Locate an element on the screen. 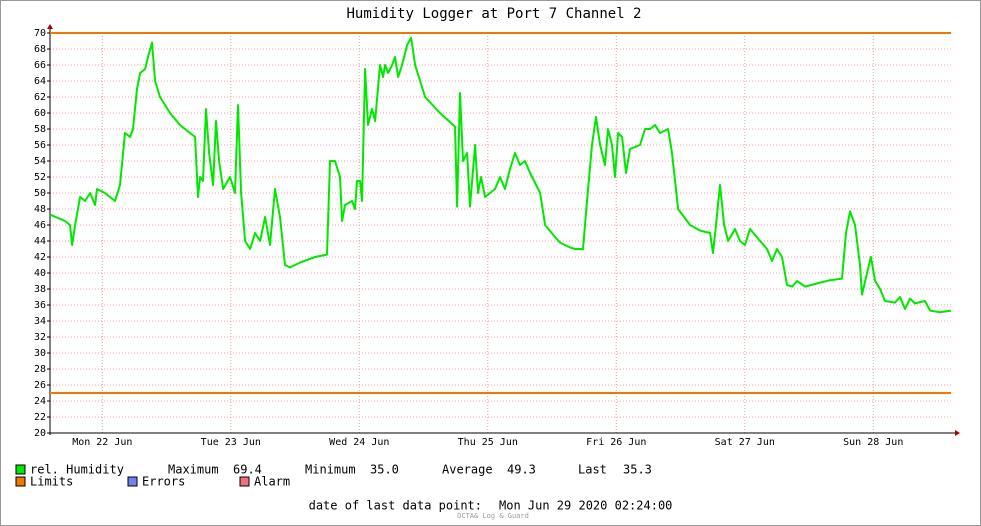 The image size is (981, 526). footer-label: date of last data point: is located at coordinates (395, 506).